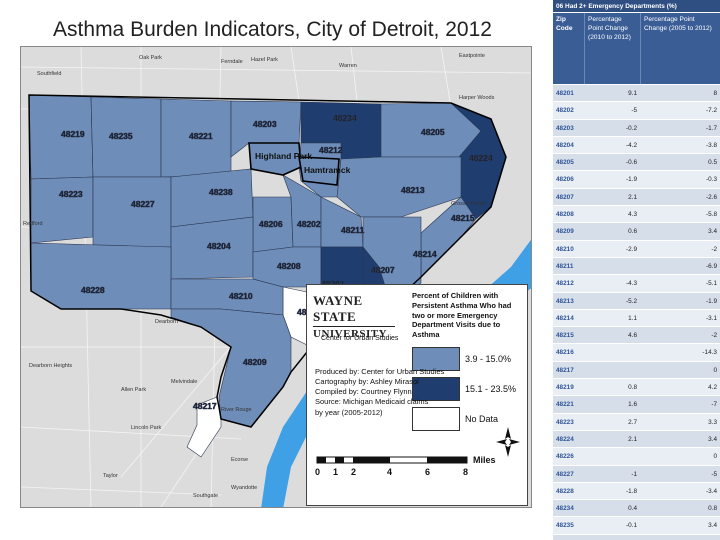  I want to click on place-label: Wyandotte, so click(244, 488).